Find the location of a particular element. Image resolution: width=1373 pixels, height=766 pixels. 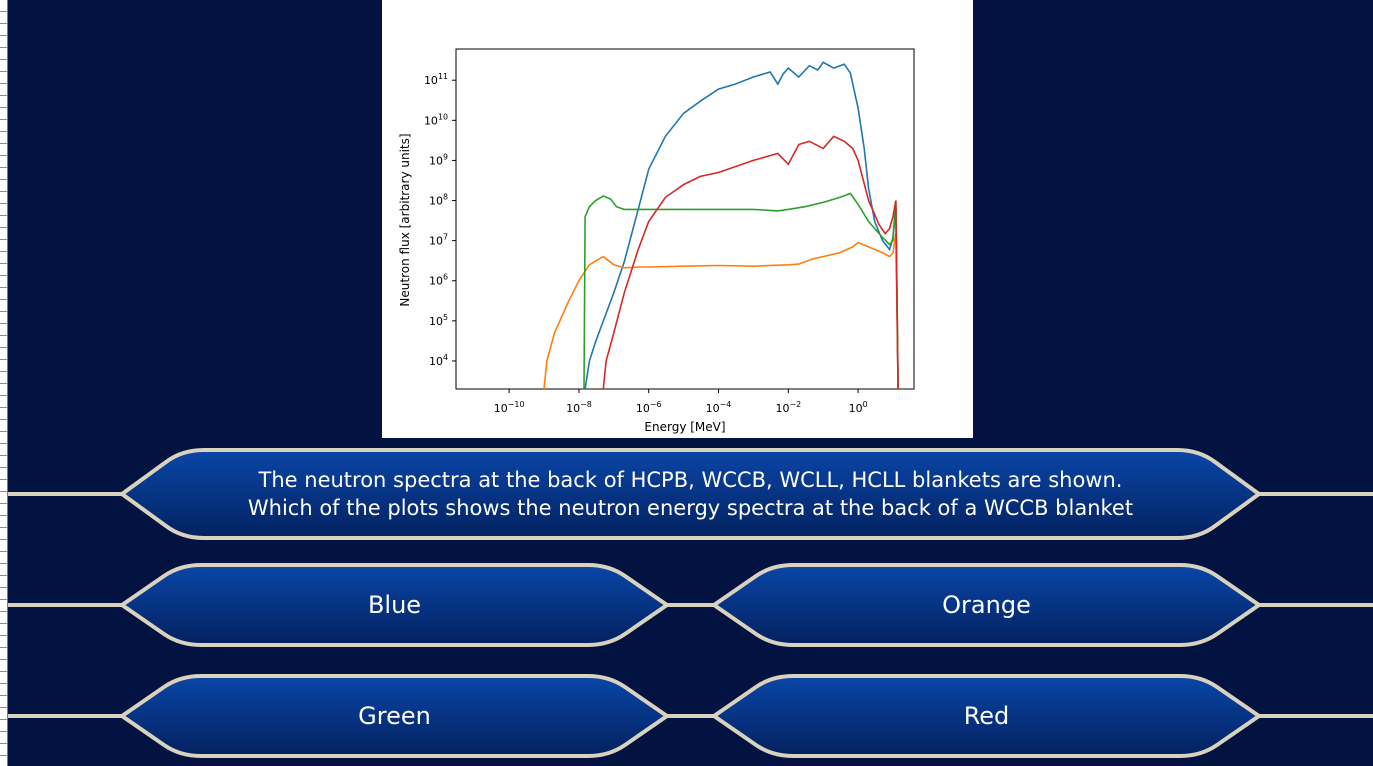

y-tick-label: 10⁴ is located at coordinates (438, 360).